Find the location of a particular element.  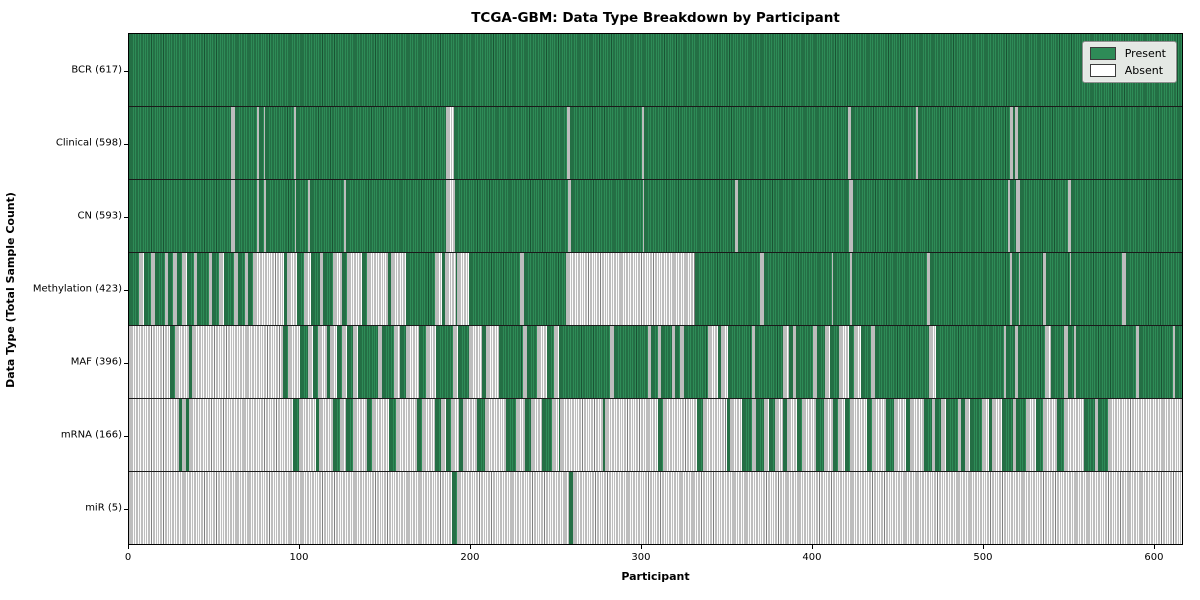

y-tick-label-mRNA: mRNA (166) is located at coordinates (91, 435).